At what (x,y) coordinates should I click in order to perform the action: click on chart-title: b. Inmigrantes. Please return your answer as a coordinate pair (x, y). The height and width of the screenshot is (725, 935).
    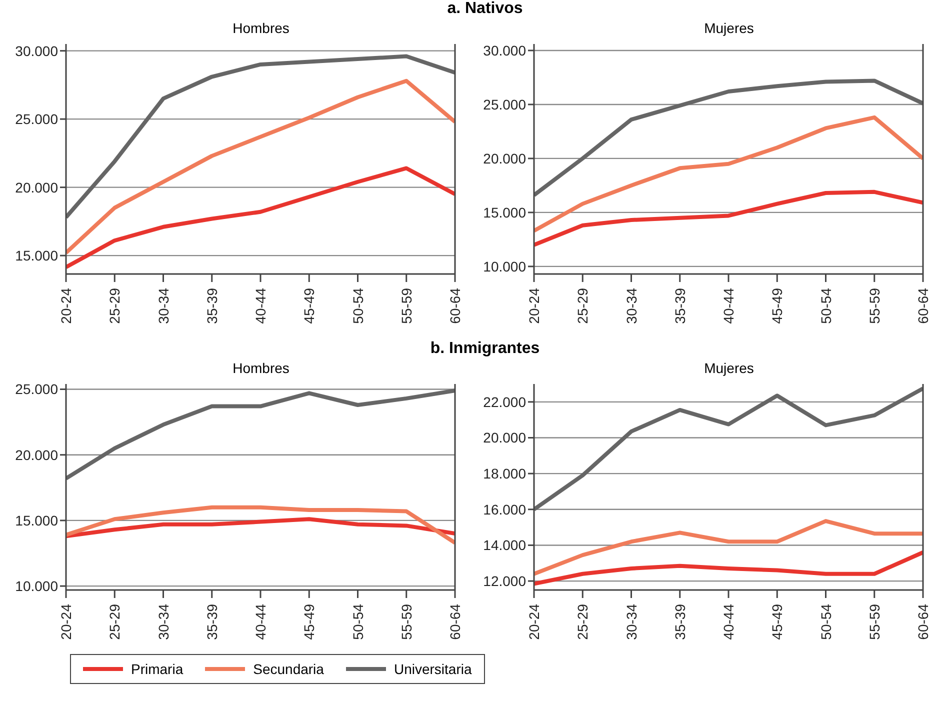
    Looking at the image, I should click on (485, 349).